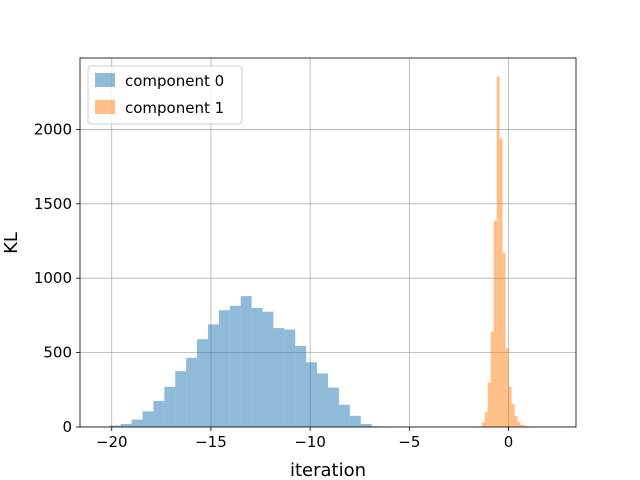 The width and height of the screenshot is (640, 480). Describe the element at coordinates (67, 427) in the screenshot. I see `y-tick-label: 0` at that location.